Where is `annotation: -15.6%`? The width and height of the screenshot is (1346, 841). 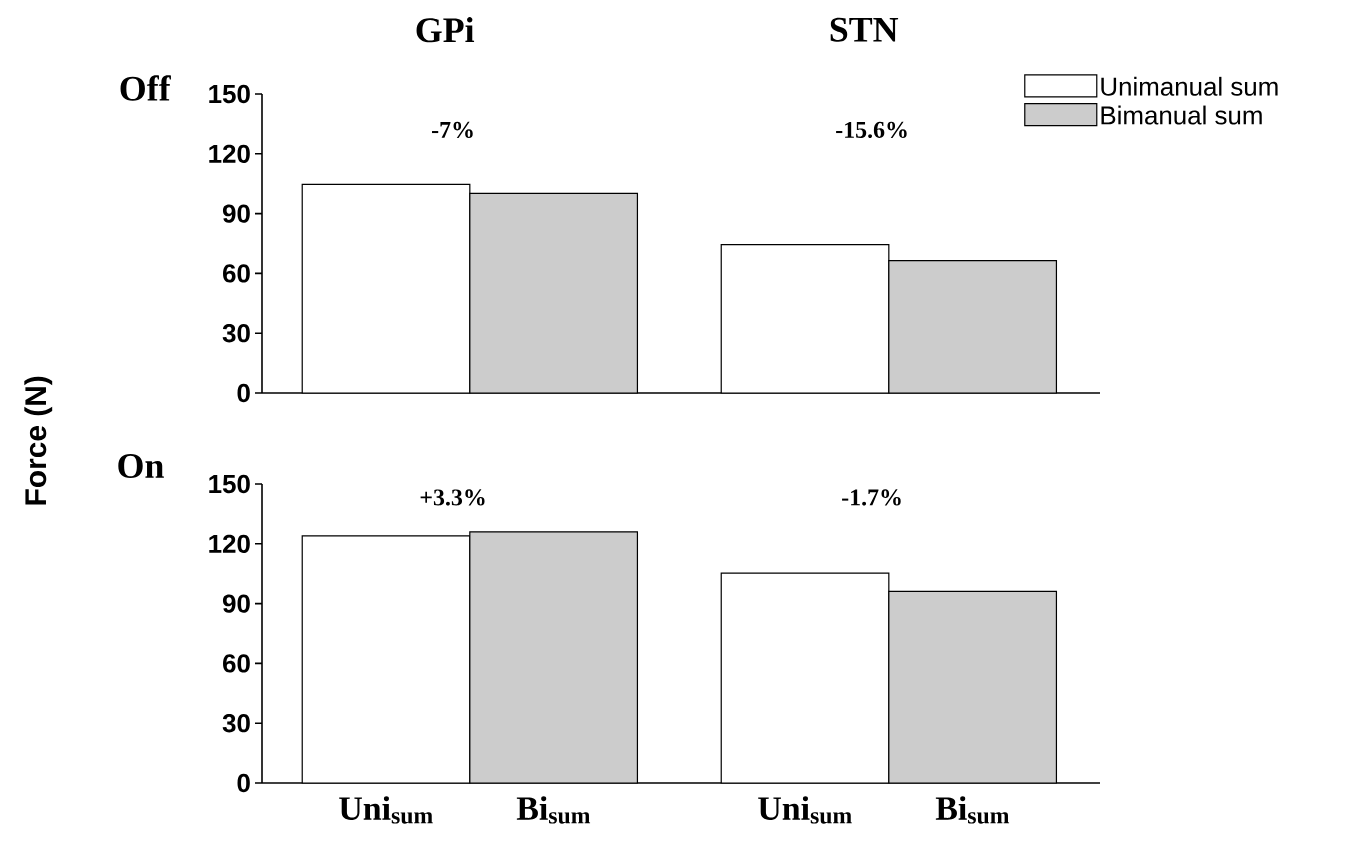
annotation: -15.6% is located at coordinates (871, 130).